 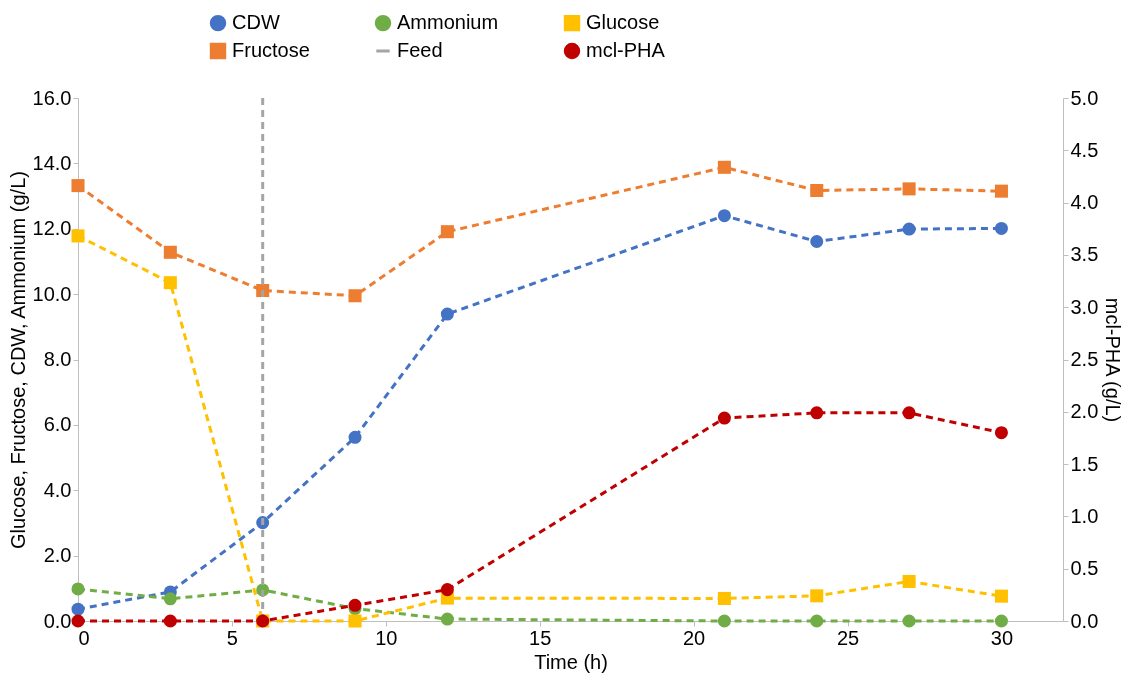 What do you see at coordinates (1084, 97) in the screenshot?
I see `y2-tick-label: 5.0` at bounding box center [1084, 97].